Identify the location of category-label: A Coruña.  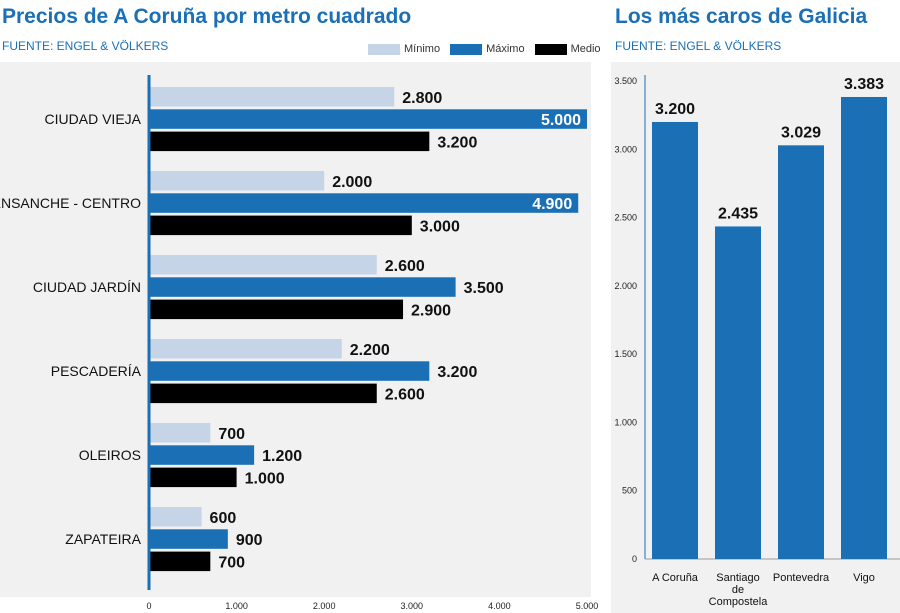
(675, 578).